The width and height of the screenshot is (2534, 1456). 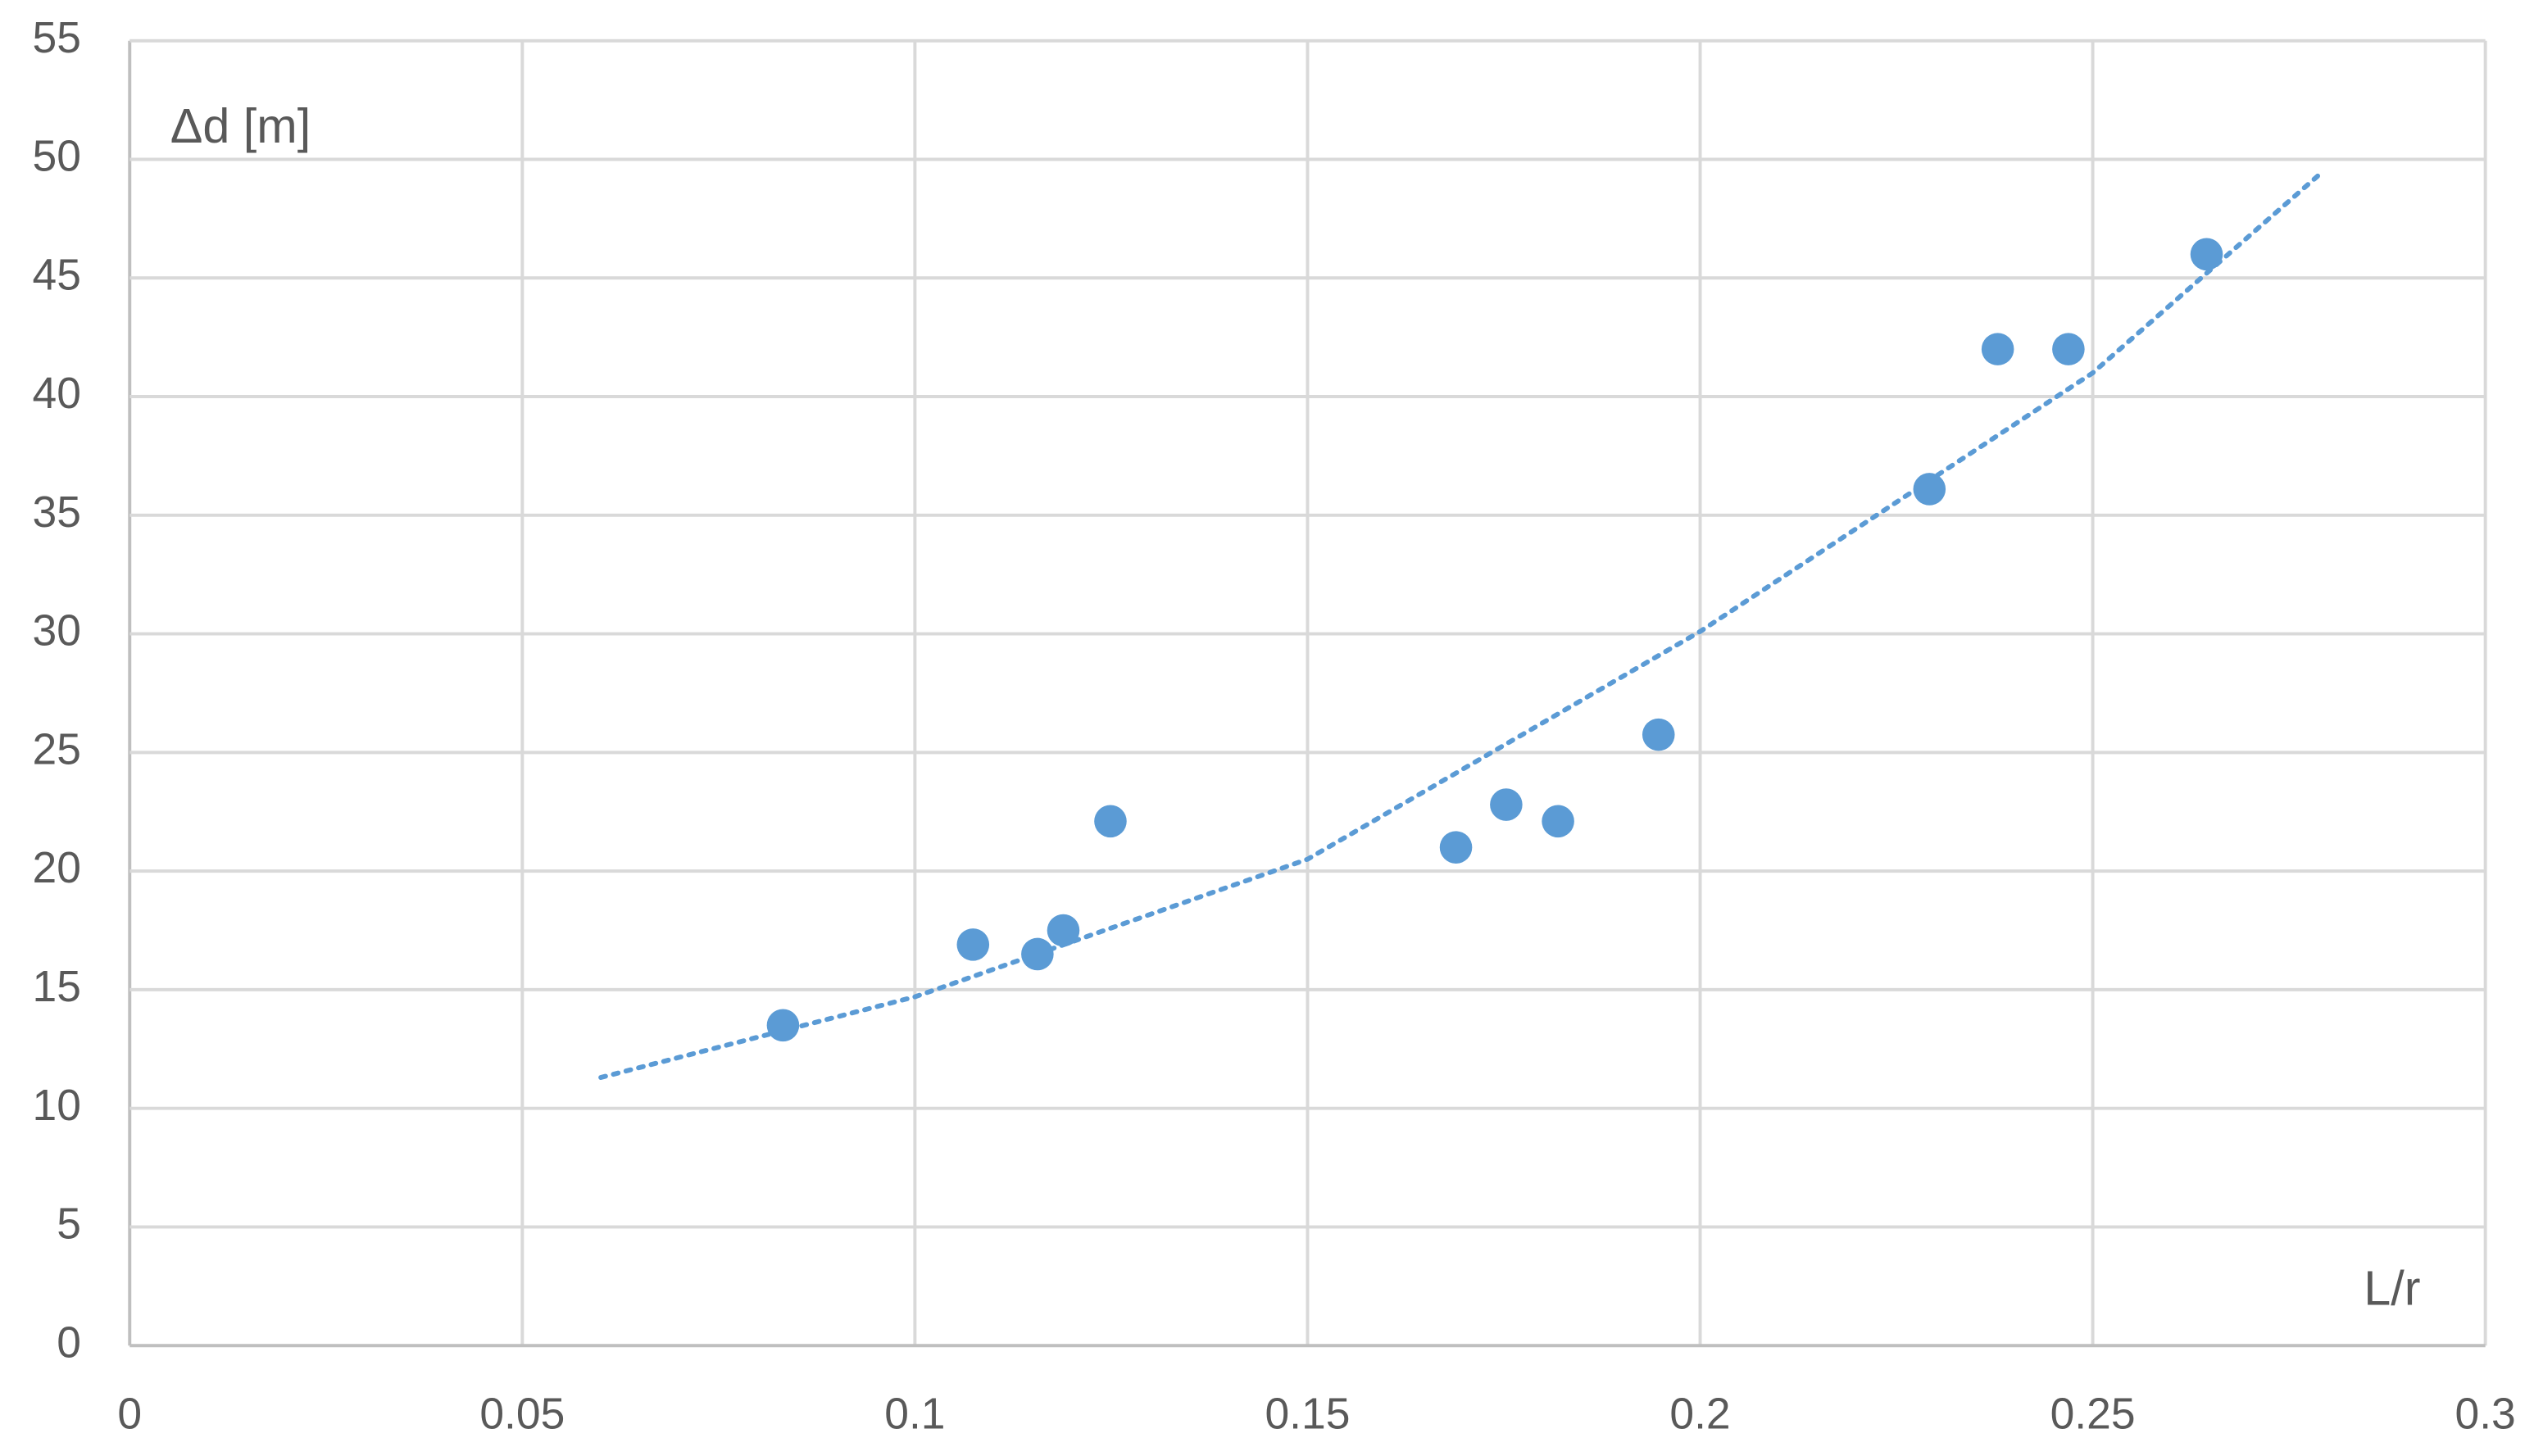 I want to click on y-tick-label: 30, so click(x=57, y=631).